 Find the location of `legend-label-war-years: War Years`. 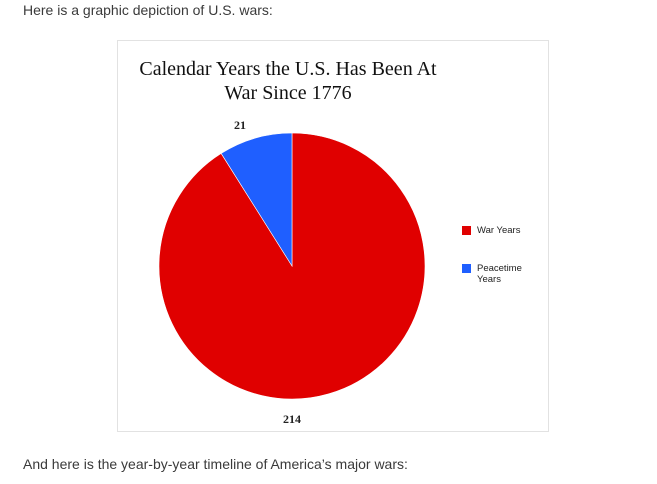

legend-label-war-years: War Years is located at coordinates (499, 230).